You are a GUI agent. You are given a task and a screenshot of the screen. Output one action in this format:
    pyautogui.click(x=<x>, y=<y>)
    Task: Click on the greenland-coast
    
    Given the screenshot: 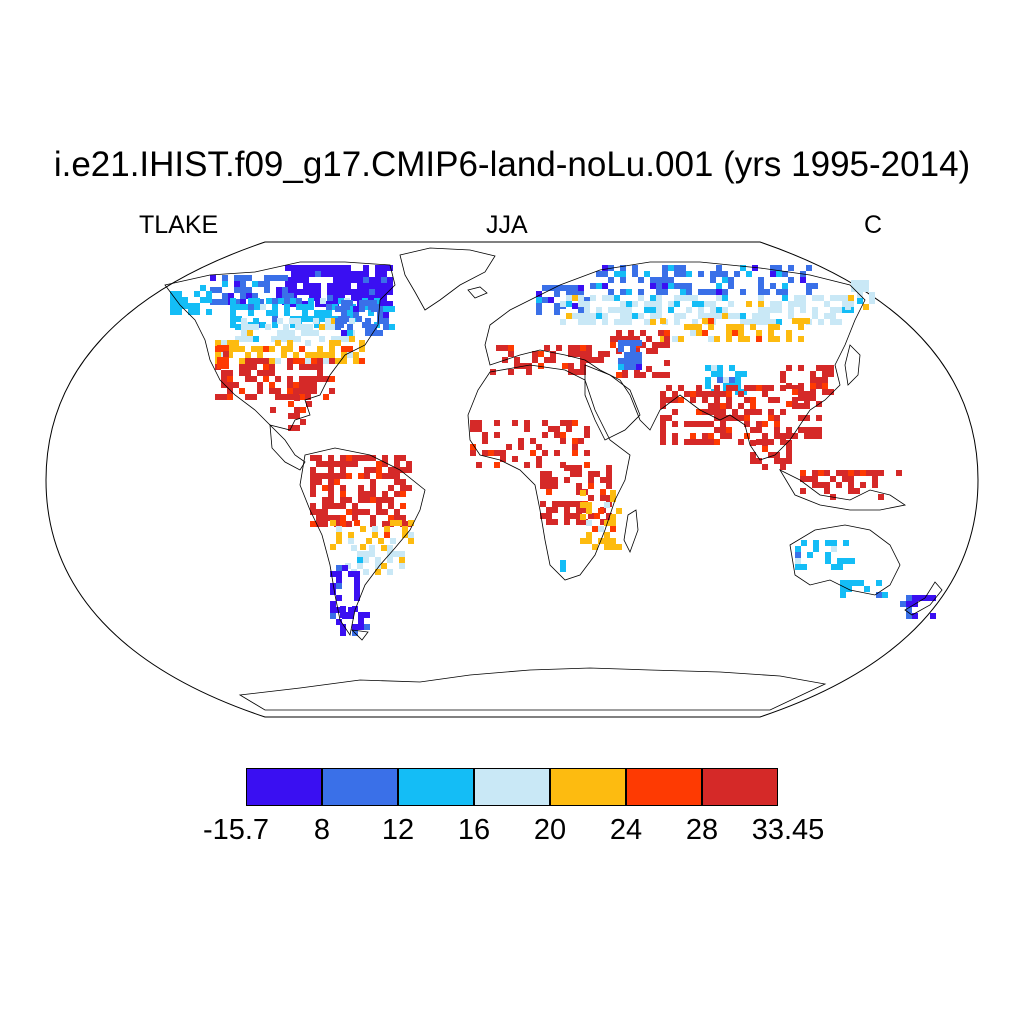 What is the action you would take?
    pyautogui.click(x=447, y=279)
    